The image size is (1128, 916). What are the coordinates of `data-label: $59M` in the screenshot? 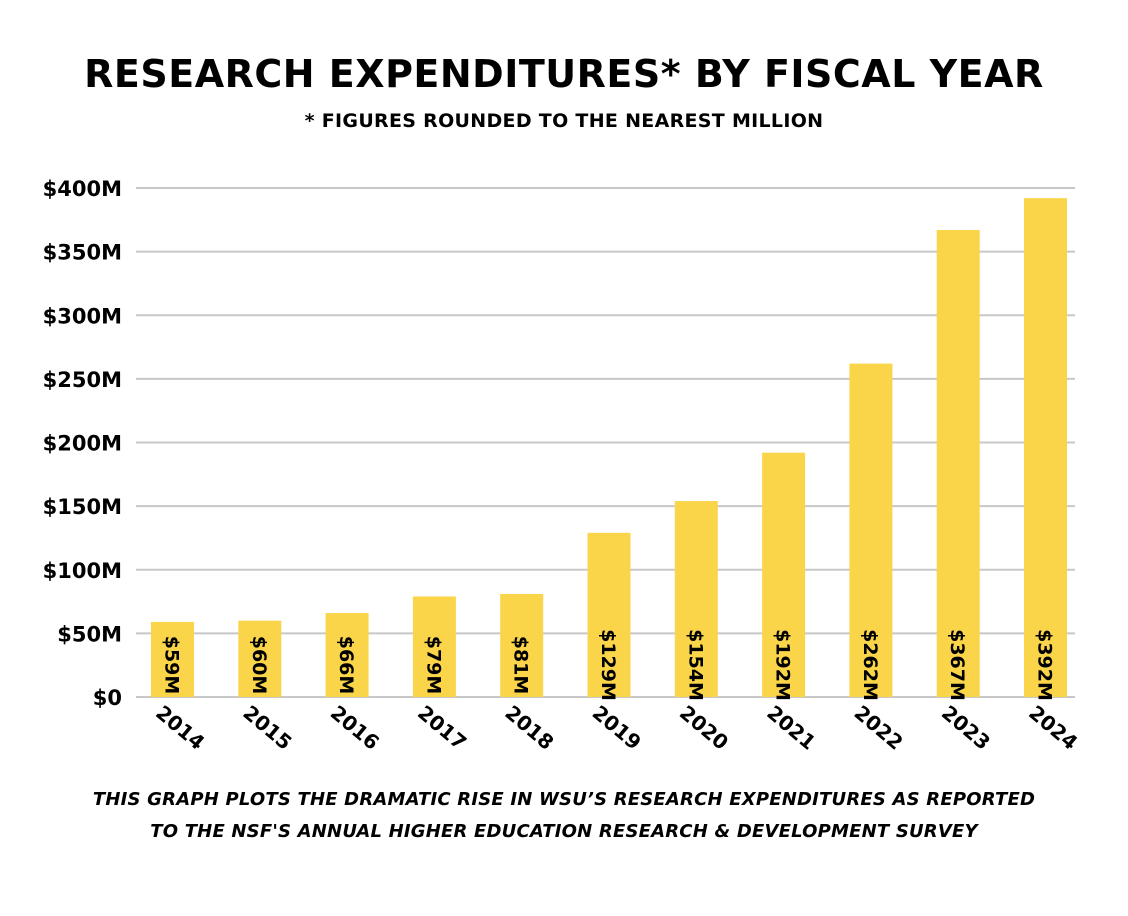 It's located at (172, 665).